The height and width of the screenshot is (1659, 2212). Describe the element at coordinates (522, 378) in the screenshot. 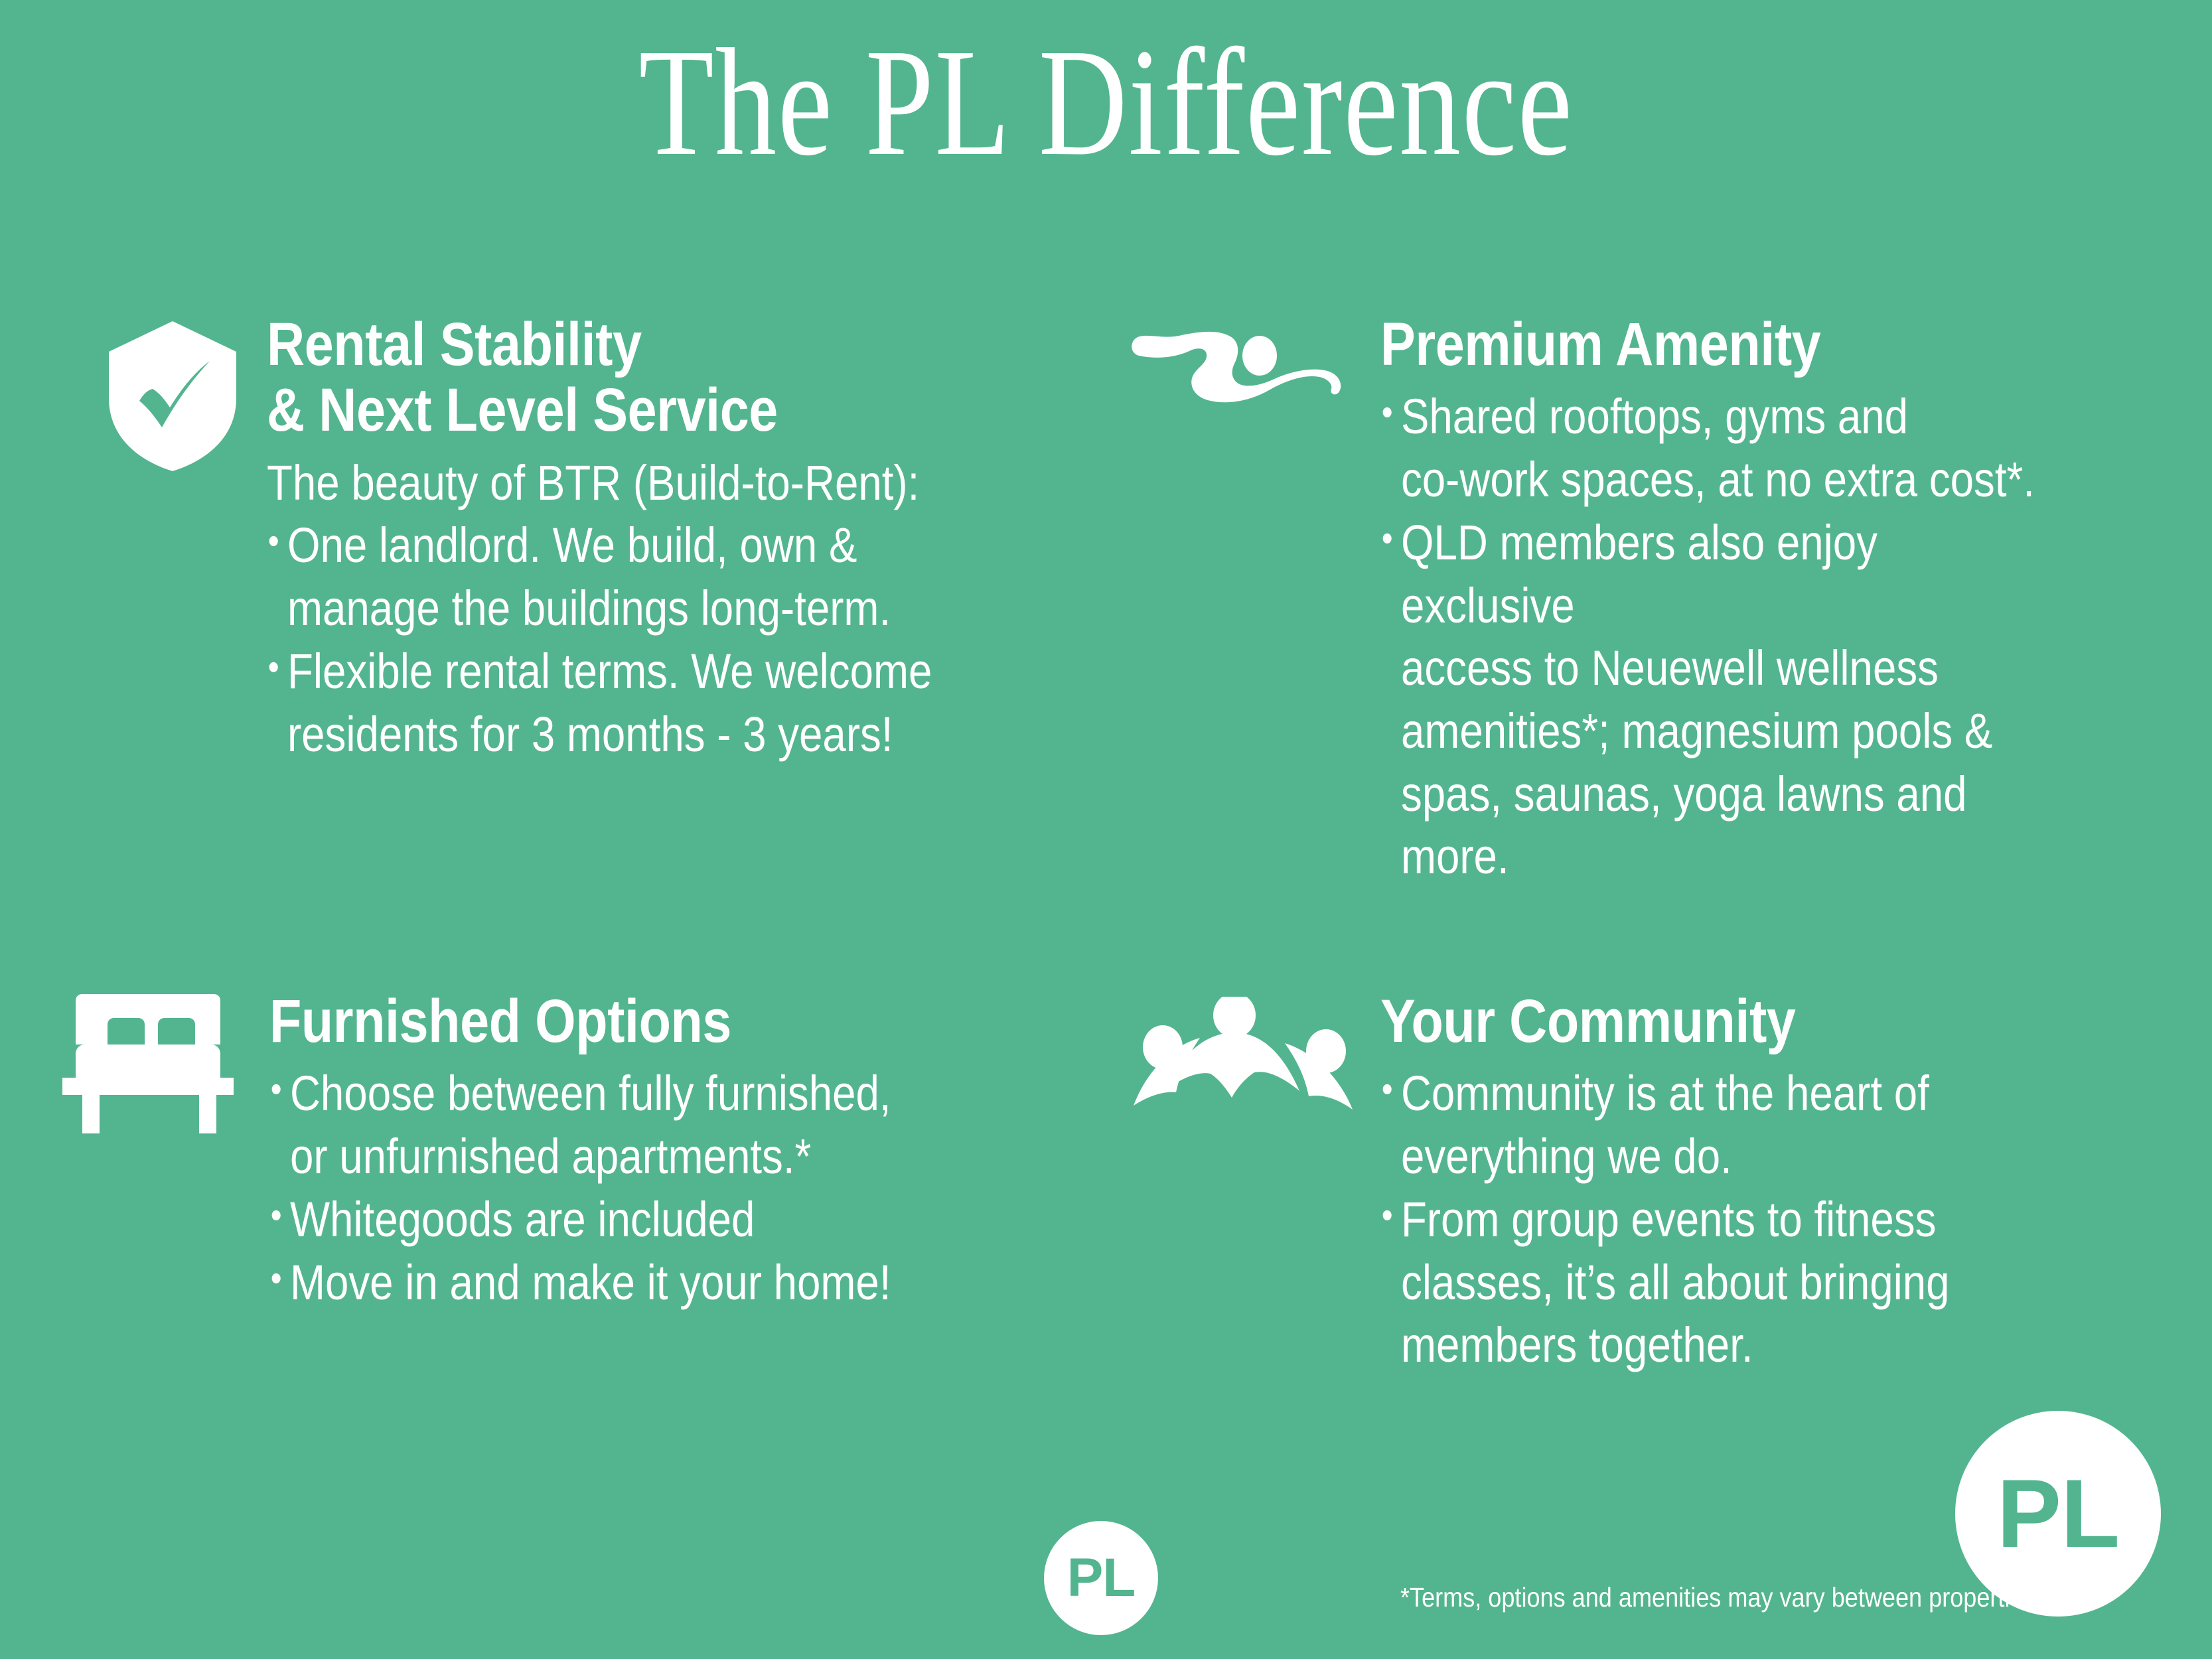

I see `feature-heading: Rental Stability & Next Level Service` at that location.